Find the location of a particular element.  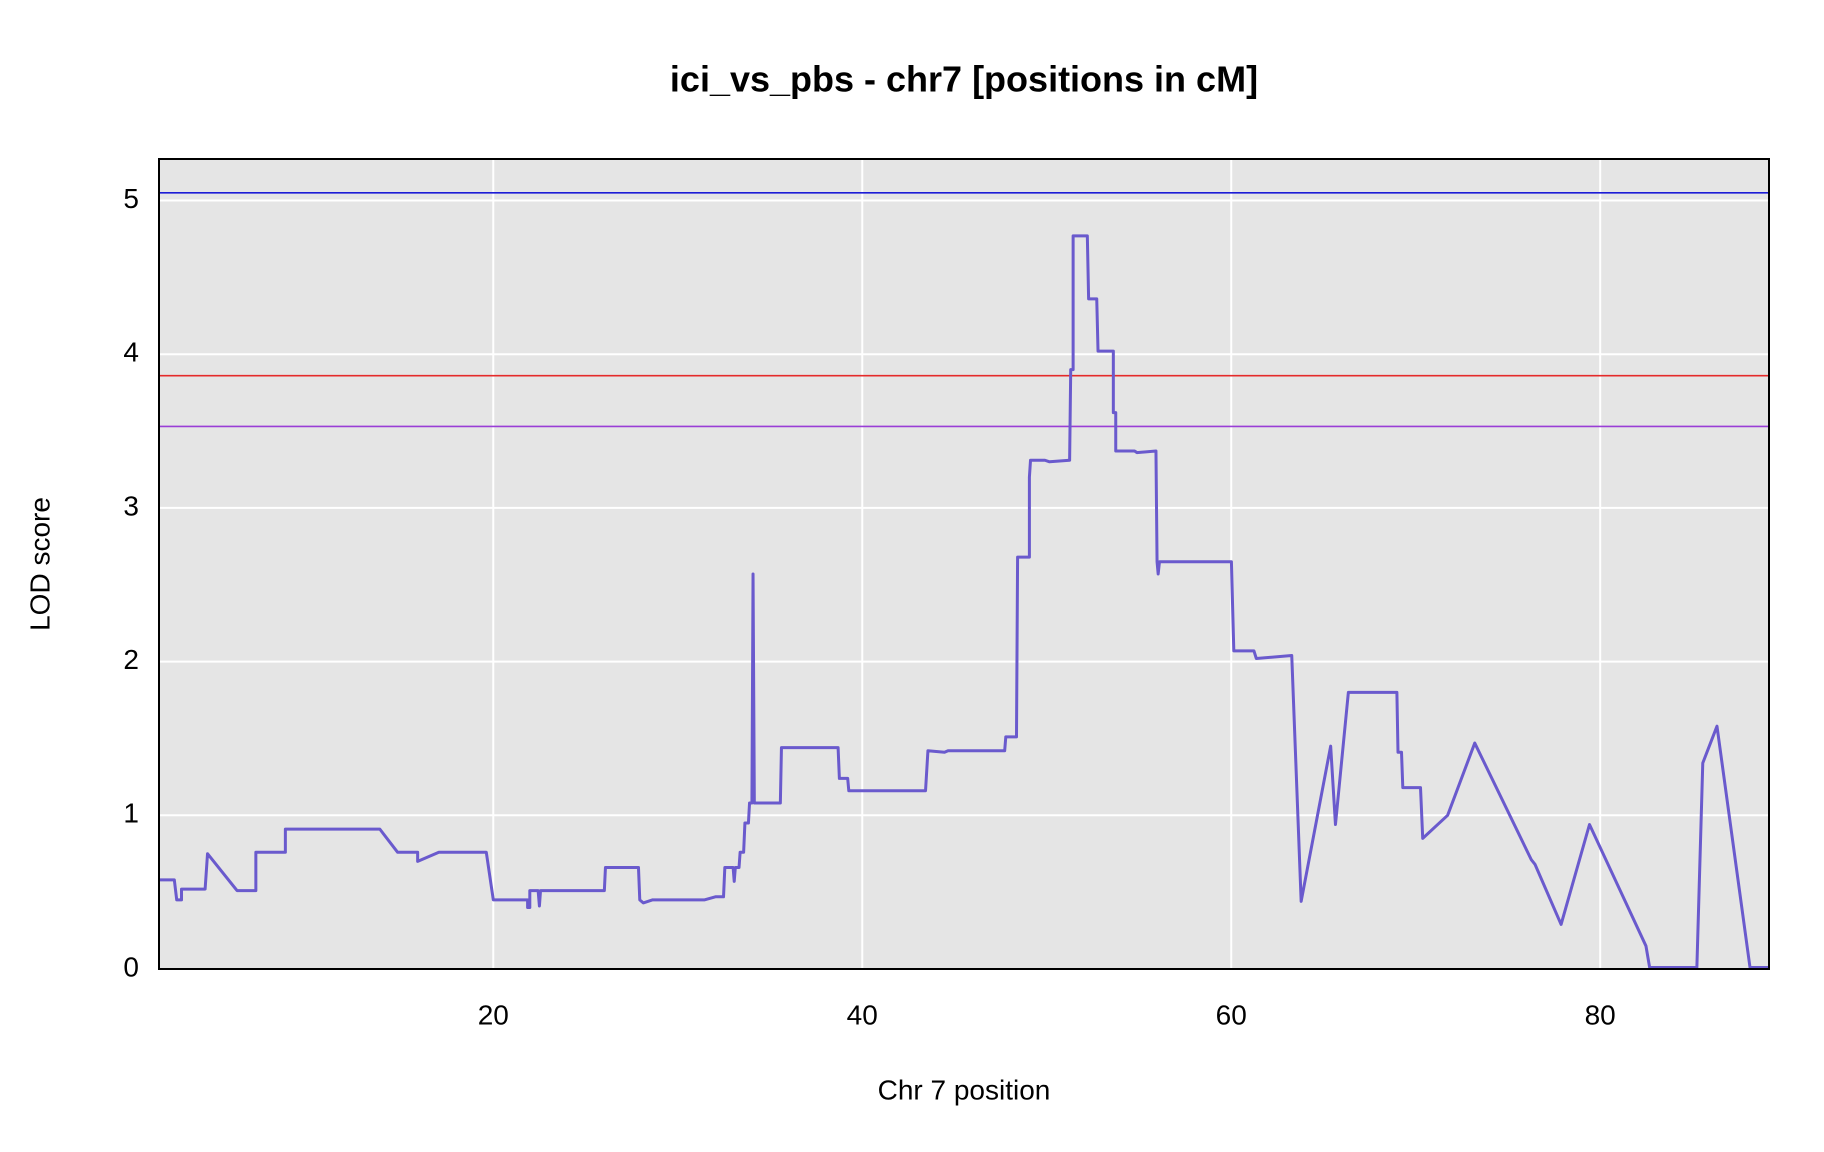

y-tick-label: 1 is located at coordinates (131, 813).